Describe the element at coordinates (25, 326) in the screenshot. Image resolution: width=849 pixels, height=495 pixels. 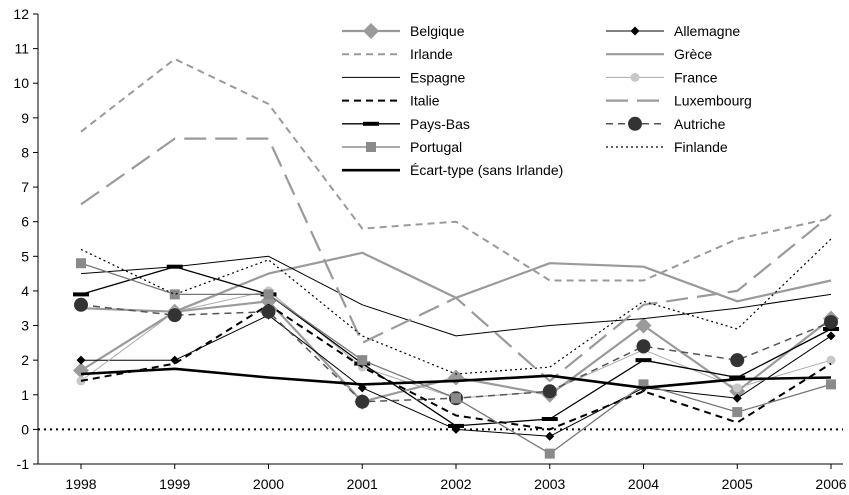
I see `y-tick-label: 3` at that location.